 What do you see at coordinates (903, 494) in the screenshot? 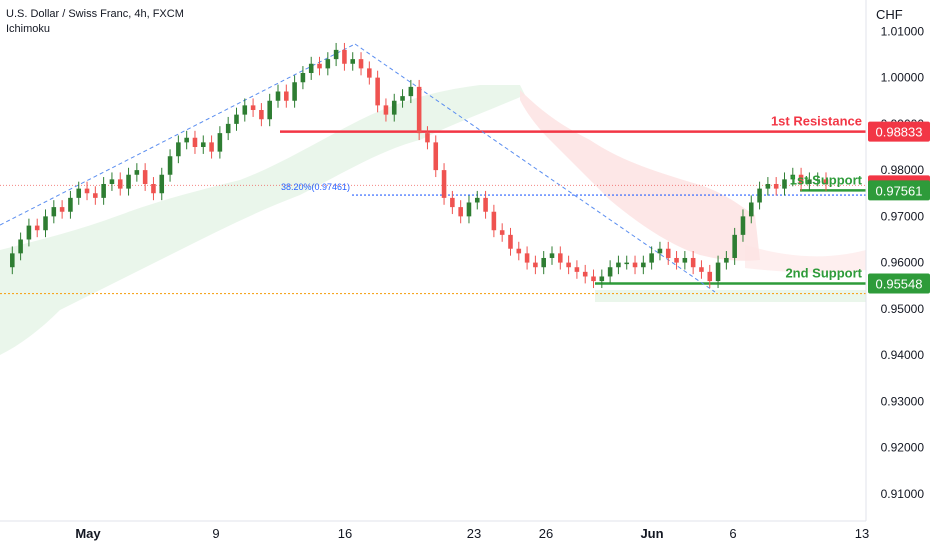
I see `y-tick-label: 0.91000` at bounding box center [903, 494].